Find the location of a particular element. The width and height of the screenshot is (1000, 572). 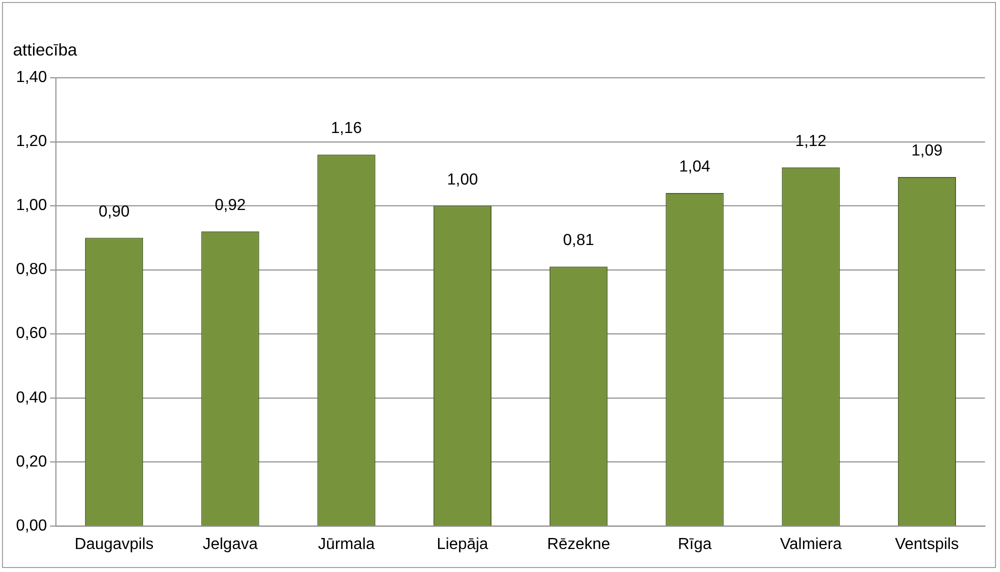

y-tick-label: 0,60 is located at coordinates (32, 333).